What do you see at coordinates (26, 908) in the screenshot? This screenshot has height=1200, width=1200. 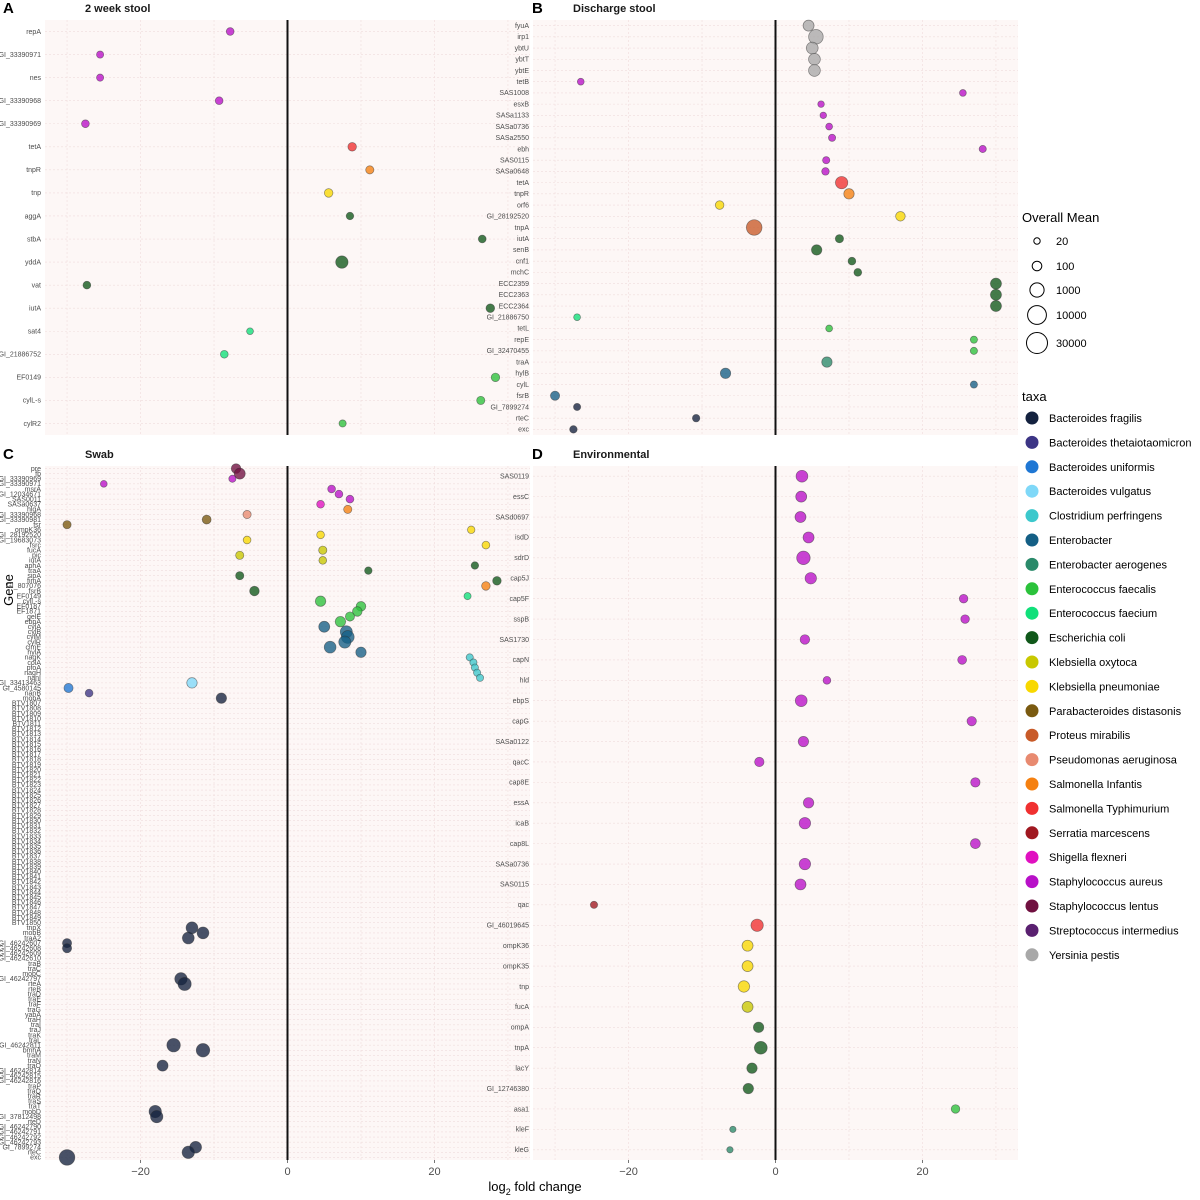 I see `gene-tick-label: BTV1847` at bounding box center [26, 908].